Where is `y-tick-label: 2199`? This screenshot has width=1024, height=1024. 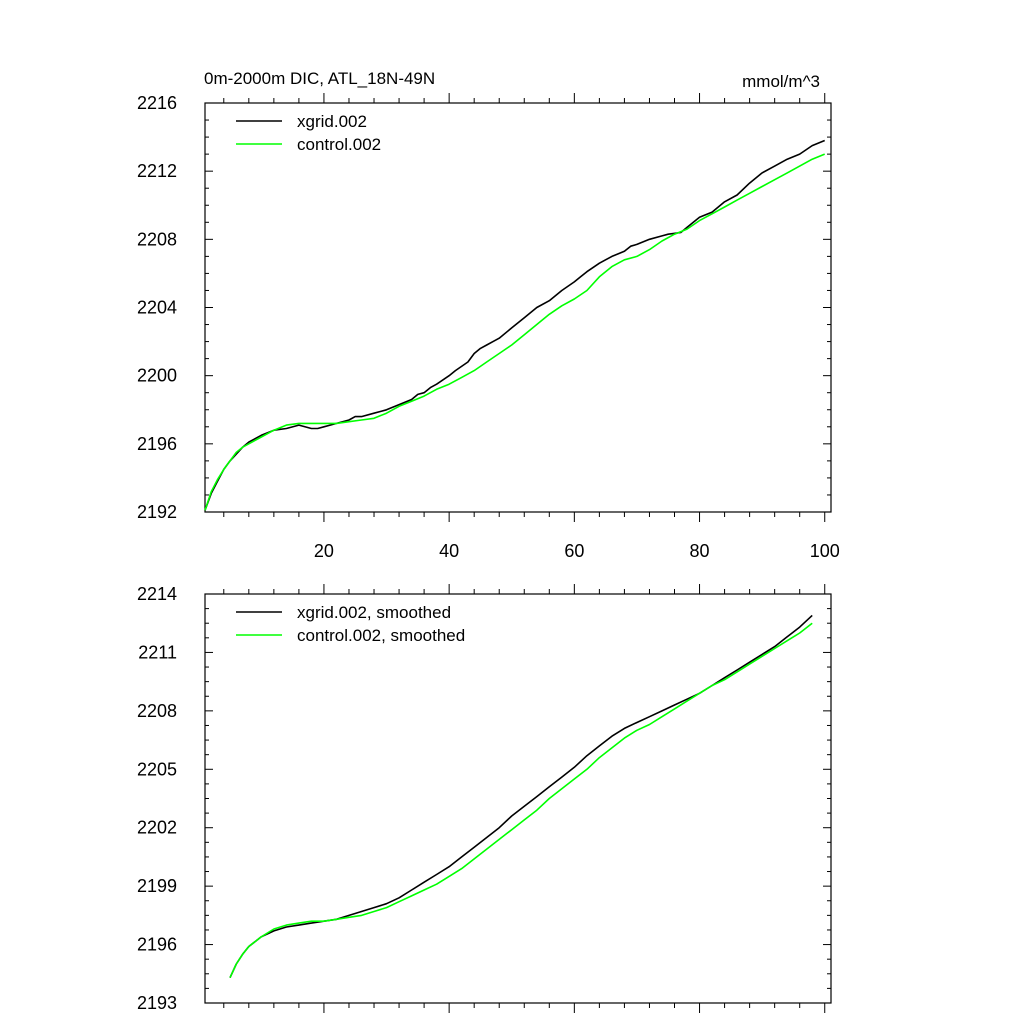
y-tick-label: 2199 is located at coordinates (157, 886).